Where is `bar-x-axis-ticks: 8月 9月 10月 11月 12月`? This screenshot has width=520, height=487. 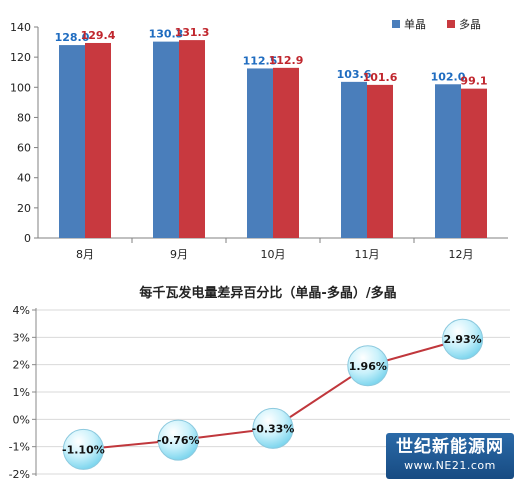
bar-x-axis-ticks: 8月 9月 10月 11月 12月 is located at coordinates (275, 249).